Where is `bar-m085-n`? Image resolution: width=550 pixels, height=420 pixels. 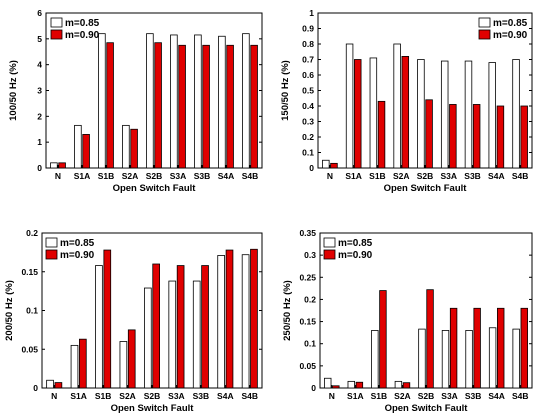 bar-m085-n is located at coordinates (50, 384).